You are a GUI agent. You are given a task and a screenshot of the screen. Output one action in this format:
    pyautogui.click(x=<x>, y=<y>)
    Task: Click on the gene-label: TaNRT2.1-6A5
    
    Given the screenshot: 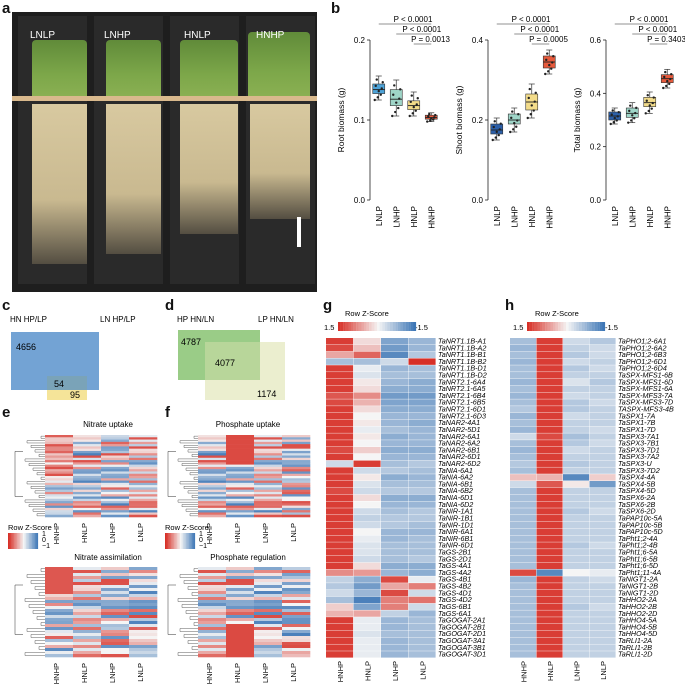 What is the action you would take?
    pyautogui.click(x=462, y=388)
    